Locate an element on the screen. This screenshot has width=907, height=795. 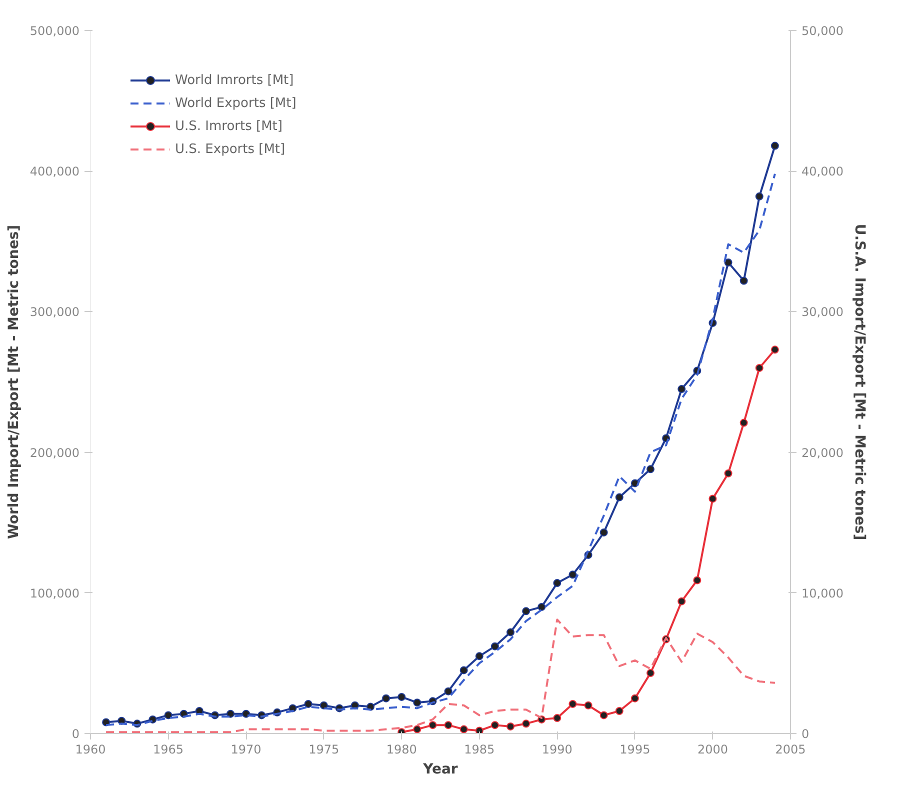
x-tick-label: 1970 is located at coordinates (246, 749).